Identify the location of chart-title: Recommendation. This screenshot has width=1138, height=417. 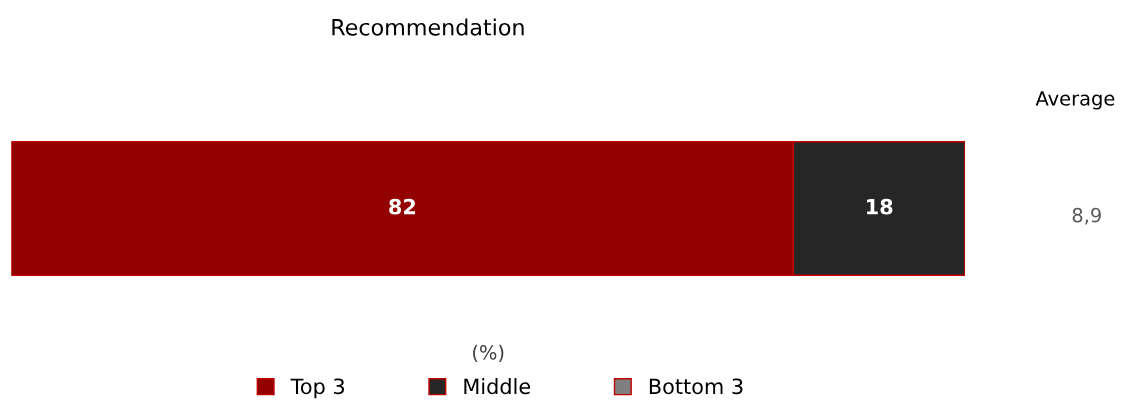
(428, 27).